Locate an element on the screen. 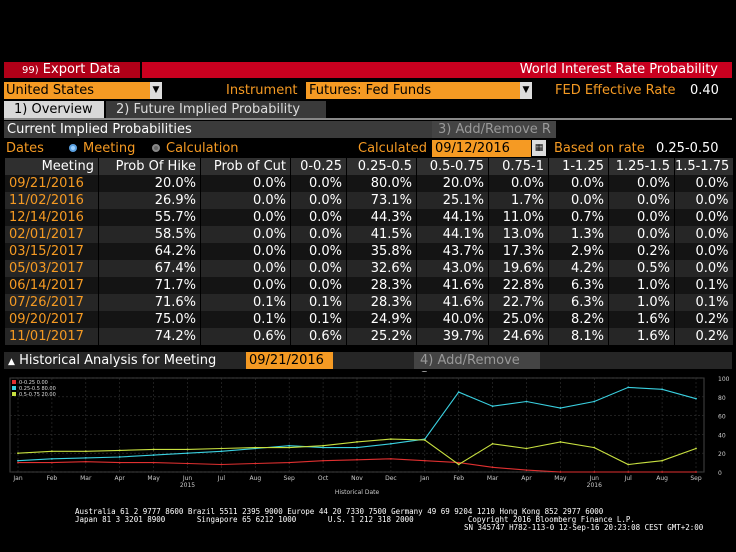  probability-cell: 8.2% is located at coordinates (578, 319).